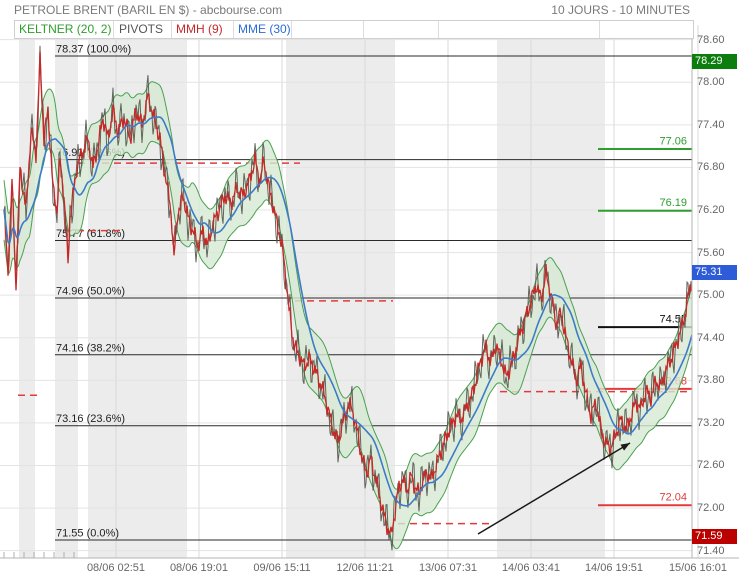 The height and width of the screenshot is (580, 739). Describe the element at coordinates (90, 292) in the screenshot. I see `fibonacci-label: 74.96 (50.0%)` at that location.